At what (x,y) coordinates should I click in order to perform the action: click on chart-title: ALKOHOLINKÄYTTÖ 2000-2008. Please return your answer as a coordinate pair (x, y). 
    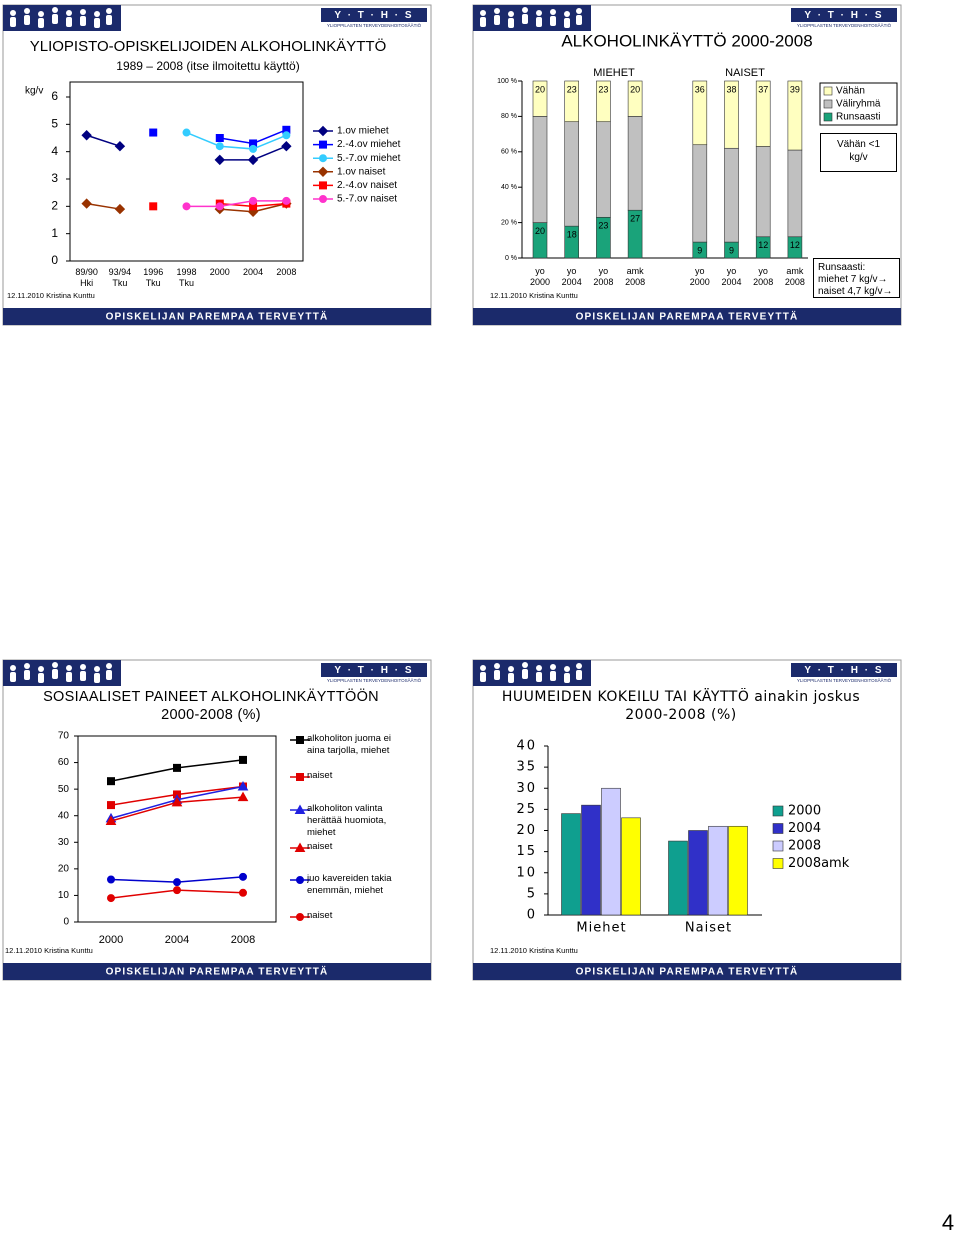
    Looking at the image, I should click on (686, 40).